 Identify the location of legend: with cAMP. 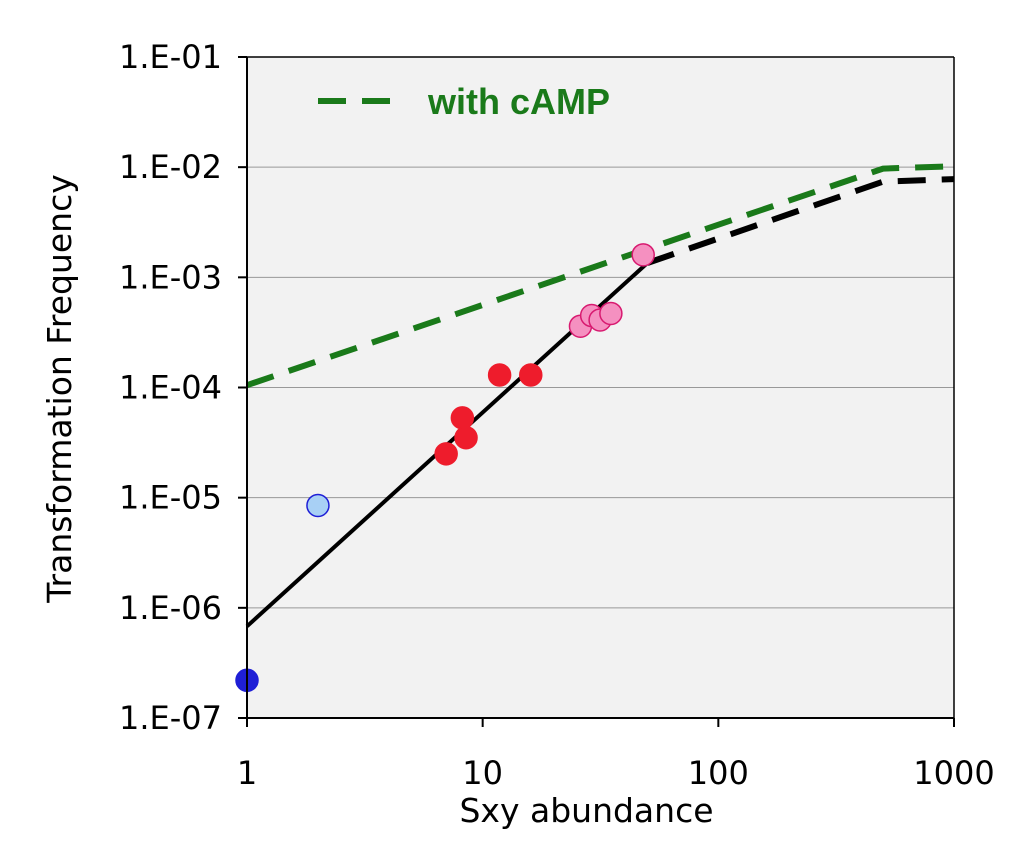
(464, 101).